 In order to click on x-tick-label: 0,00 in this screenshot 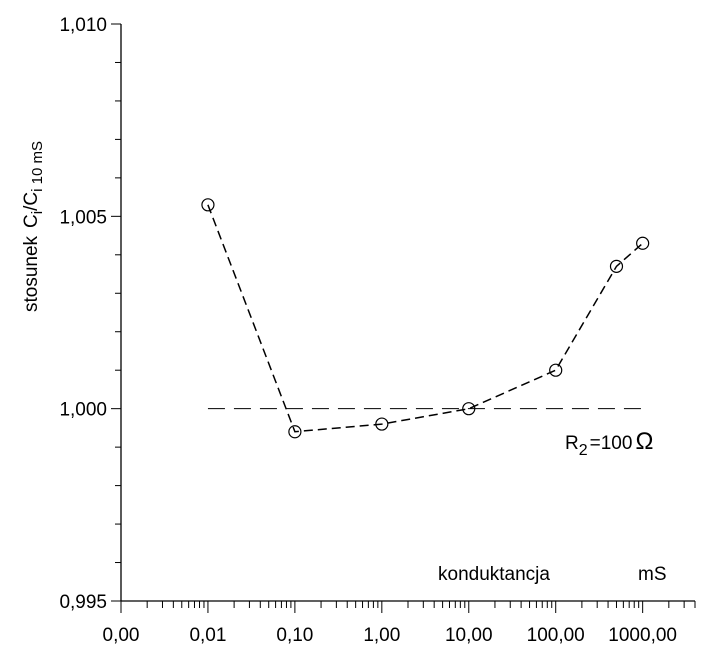, I will do `click(121, 635)`.